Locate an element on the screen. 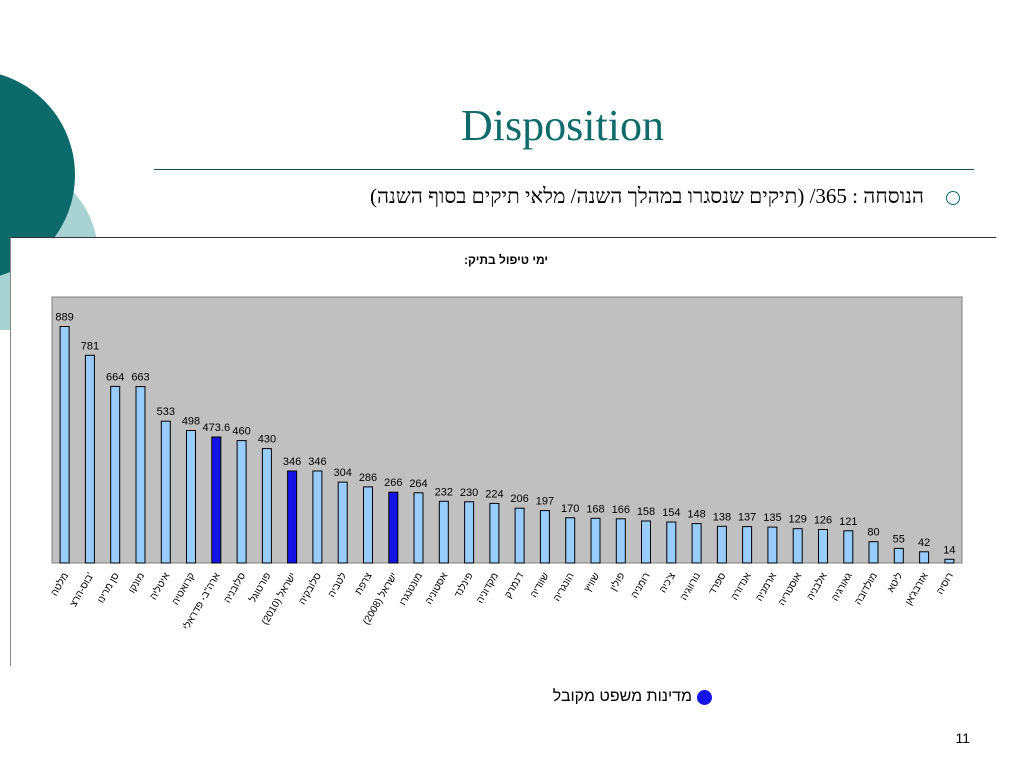 This screenshot has height=768, width=1024. bar-value-label: 224 is located at coordinates (494, 494).